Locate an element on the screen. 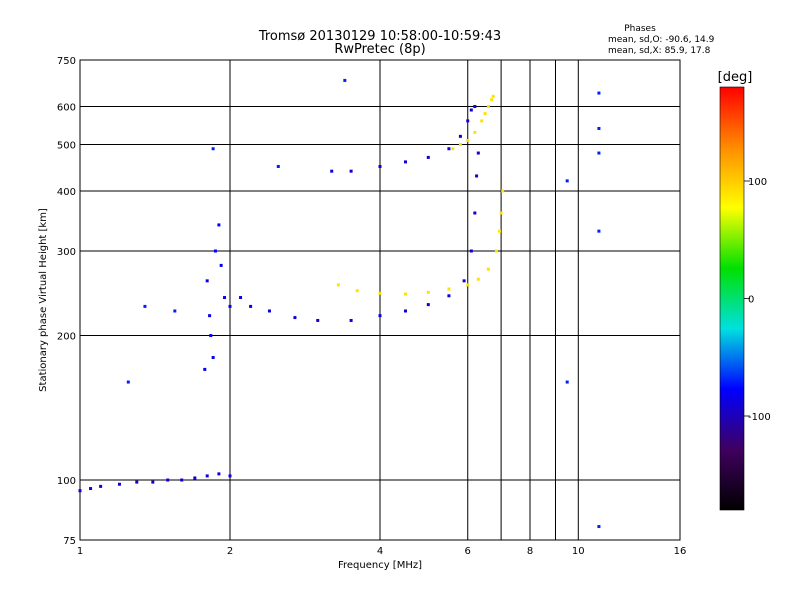  y-tick-label: 100 is located at coordinates (66, 481).